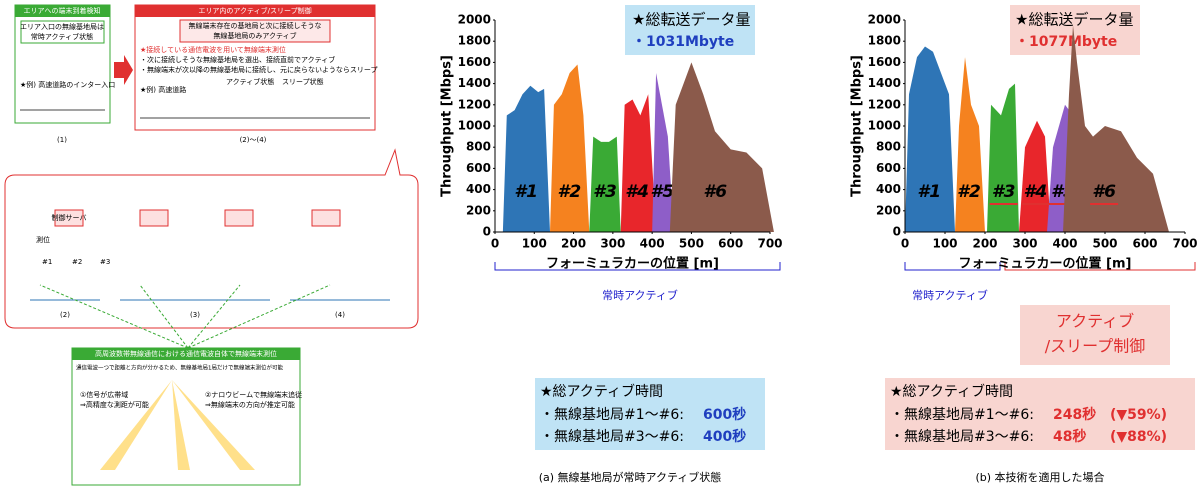 Image resolution: width=1200 pixels, height=494 pixels. I want to click on text: 通信電波一つで距離と方向が分かるため、無線基地局1局だけで無線端末測位が可能, so click(180, 368).